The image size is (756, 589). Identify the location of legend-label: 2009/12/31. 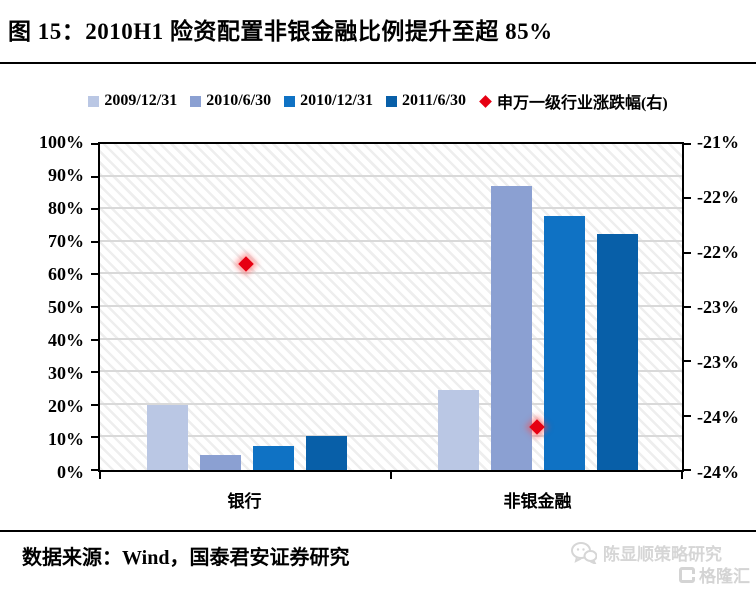
(141, 100).